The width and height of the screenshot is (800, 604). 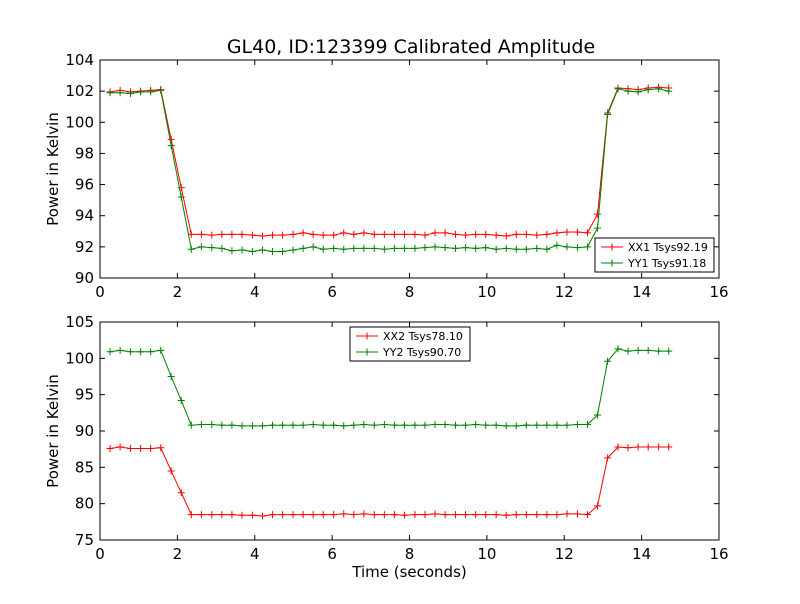 I want to click on x-tick-label: 6, so click(x=332, y=554).